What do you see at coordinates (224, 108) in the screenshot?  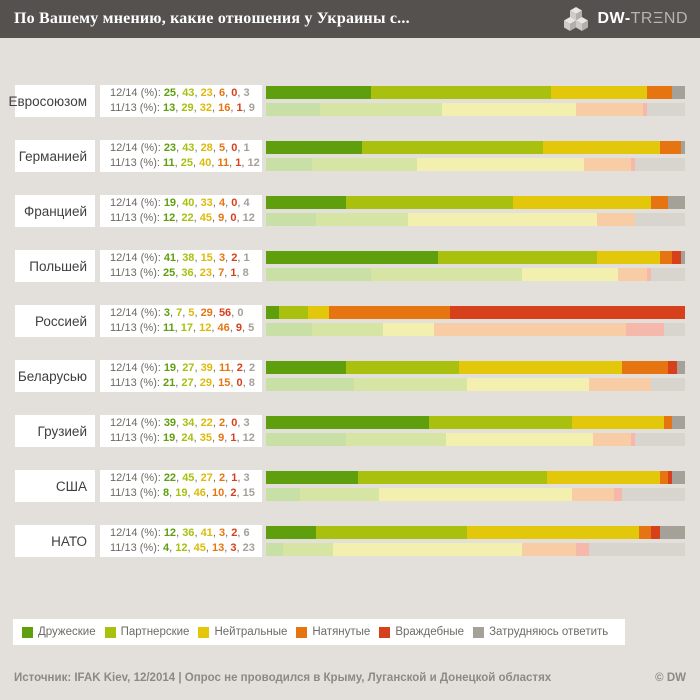 I see `value-number: 16` at bounding box center [224, 108].